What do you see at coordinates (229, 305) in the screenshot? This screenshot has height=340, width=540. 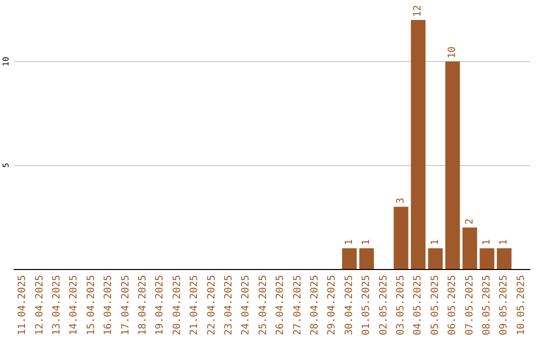 I see `x-tick-label: 23.04.2025` at bounding box center [229, 305].